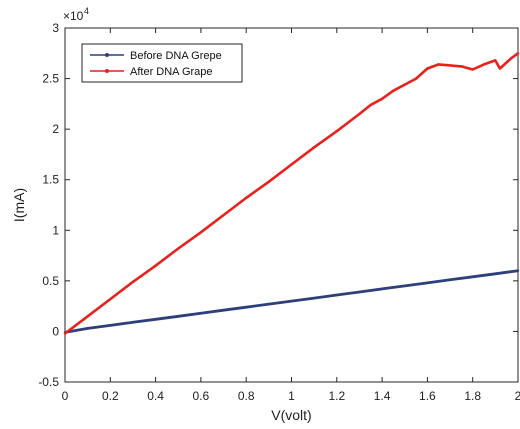 The image size is (520, 429). What do you see at coordinates (517, 396) in the screenshot?
I see `x-tick-label: 2` at bounding box center [517, 396].